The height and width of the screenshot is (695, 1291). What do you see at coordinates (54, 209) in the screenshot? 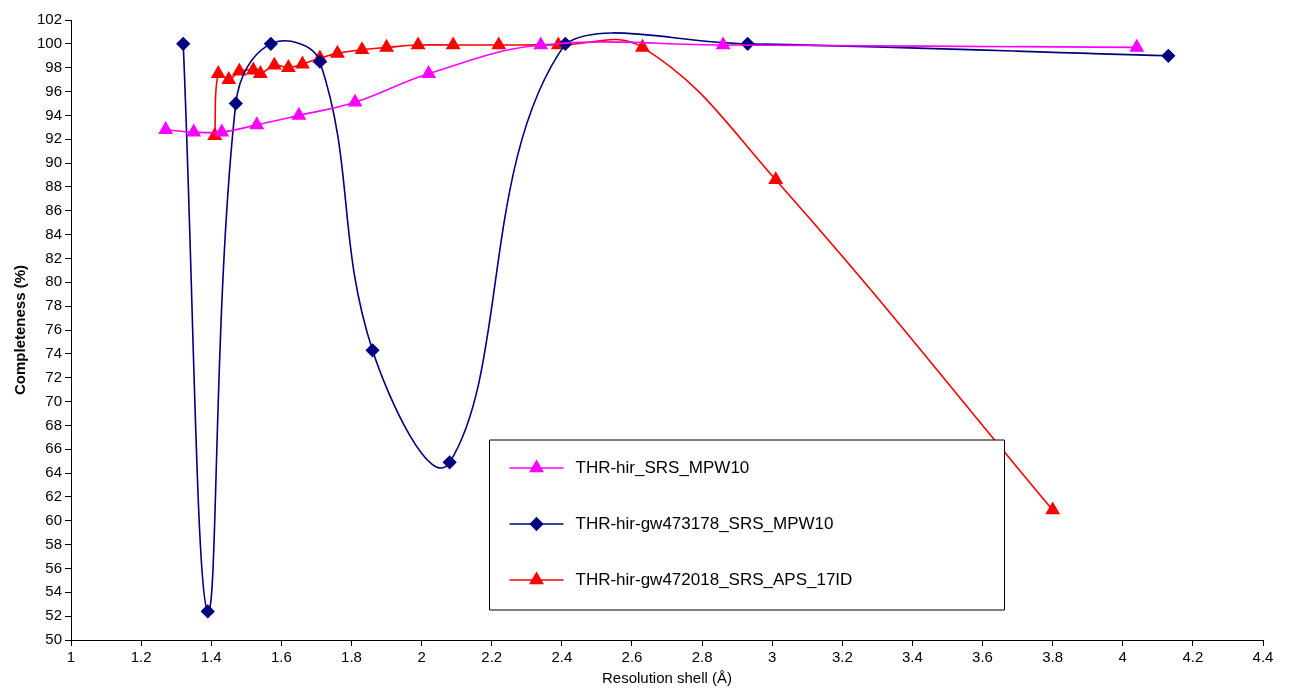
I see `y-tick-label: 86` at bounding box center [54, 209].